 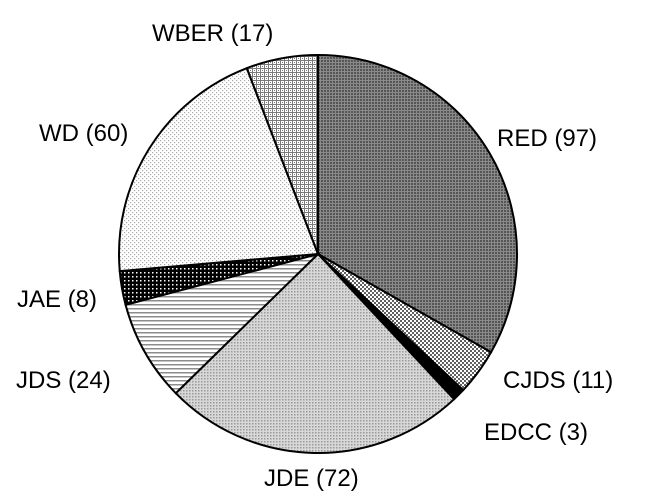 I want to click on pie-slice-wd, so click(x=219, y=169).